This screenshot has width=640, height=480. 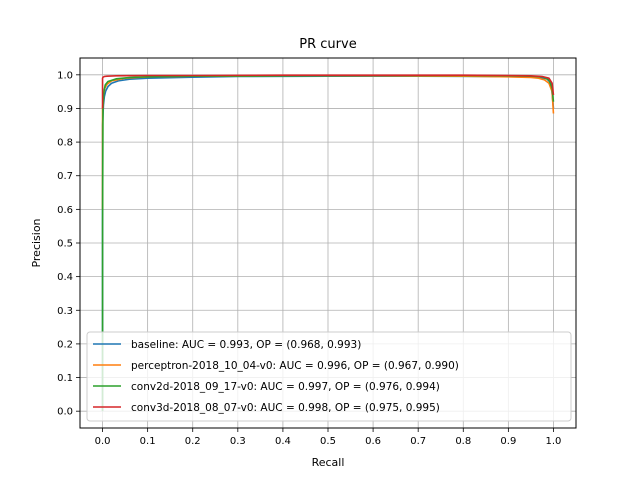 I want to click on y-tick-label: 0.8, so click(x=65, y=143).